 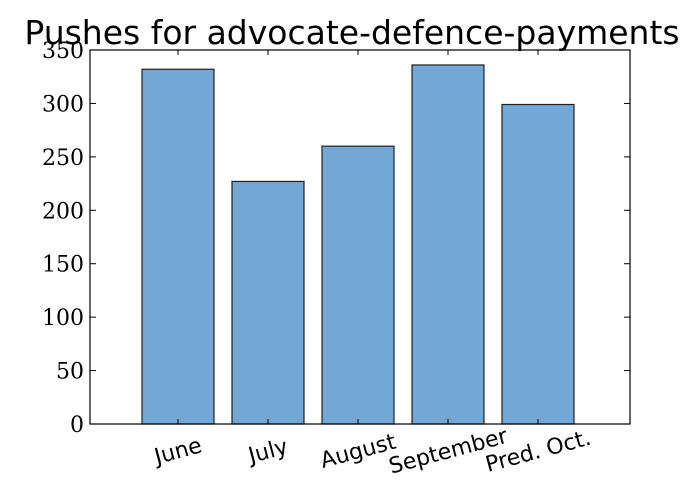 What do you see at coordinates (63, 211) in the screenshot?
I see `y-tick-label: 200` at bounding box center [63, 211].